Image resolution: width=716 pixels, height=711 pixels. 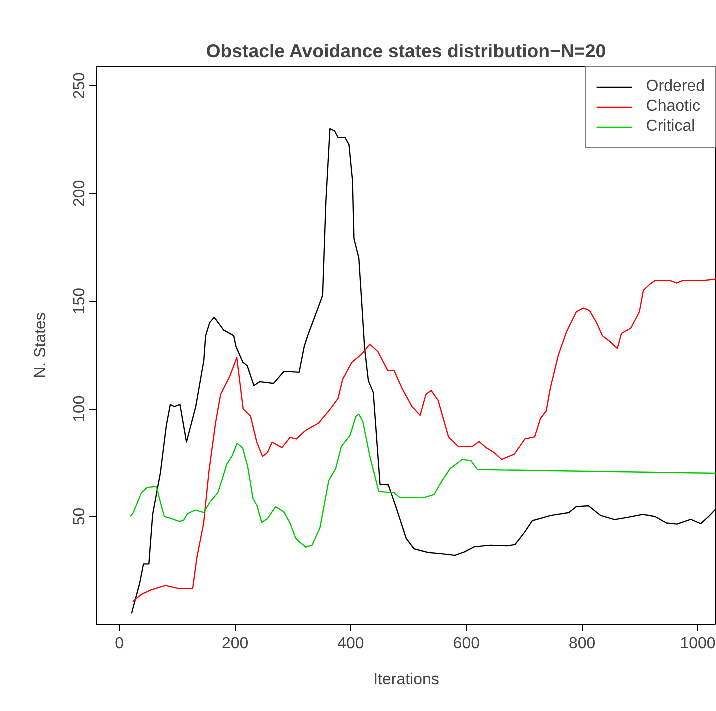 I want to click on x-axis-title: Iterations, so click(x=407, y=680).